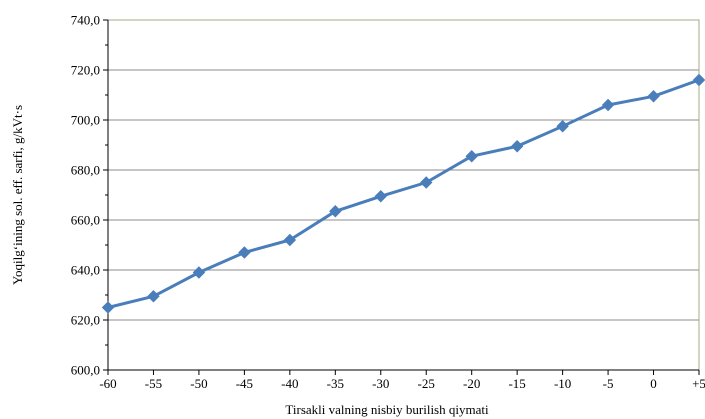  Describe the element at coordinates (85, 370) in the screenshot. I see `y-tick-label: 600,0` at that location.